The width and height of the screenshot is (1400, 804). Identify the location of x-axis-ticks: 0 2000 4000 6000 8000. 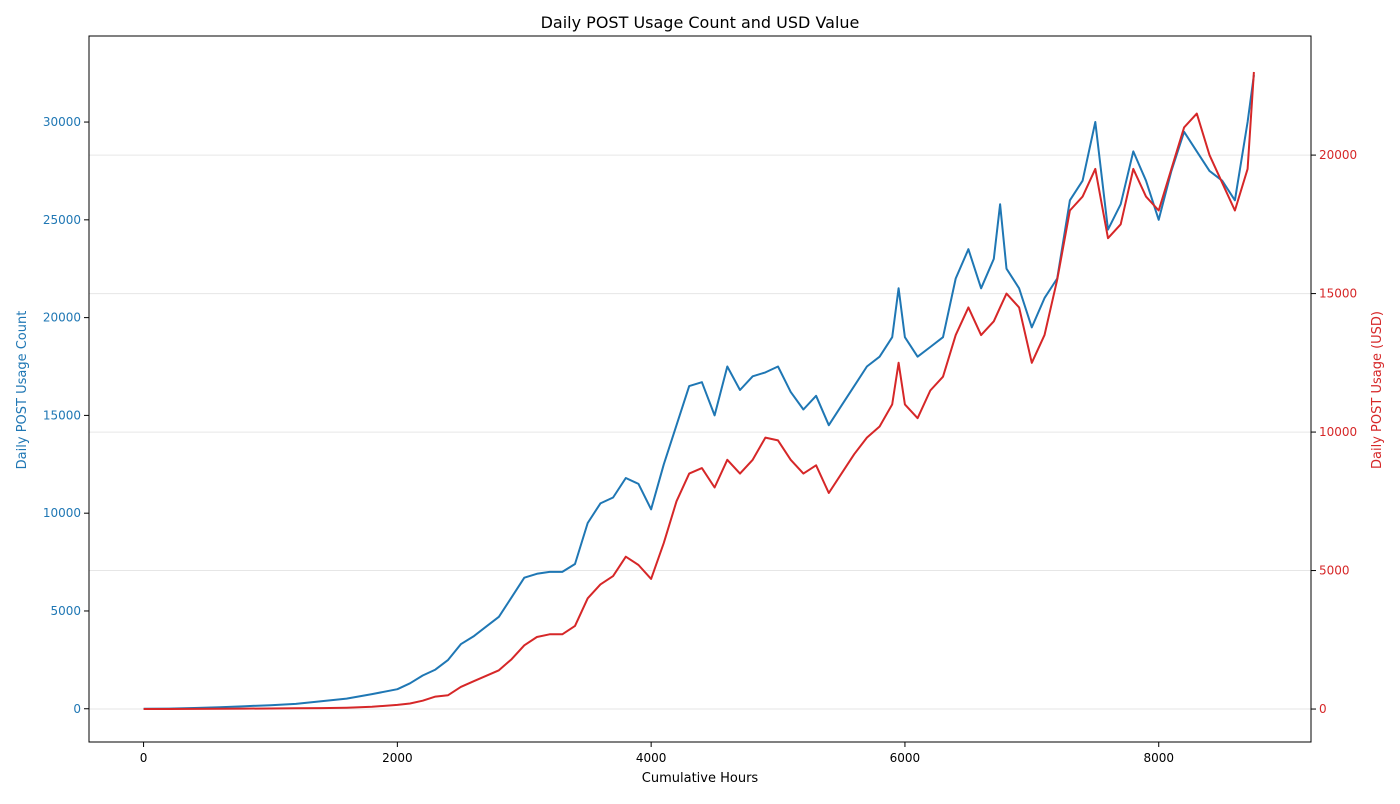
(657, 753).